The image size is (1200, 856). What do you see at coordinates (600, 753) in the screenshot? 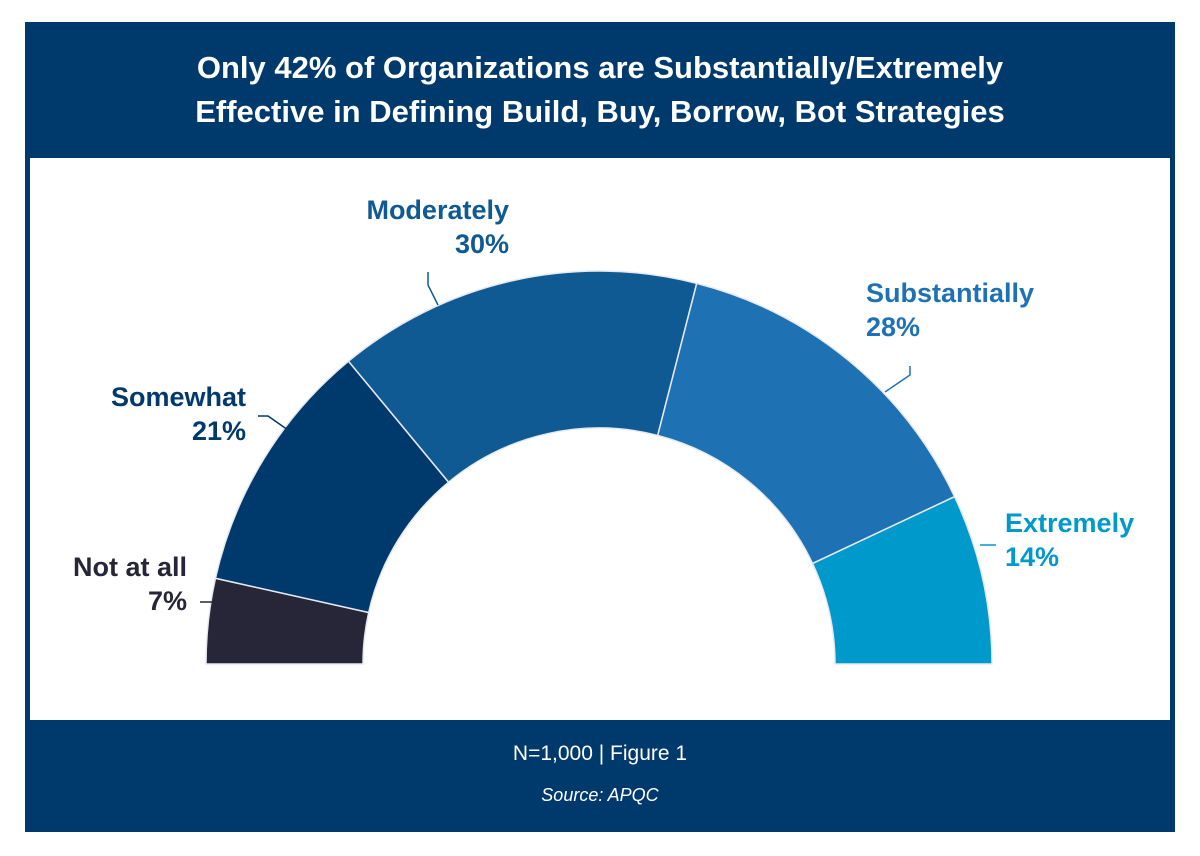
I see `figure-note: N=1,000 | Figure 1` at bounding box center [600, 753].